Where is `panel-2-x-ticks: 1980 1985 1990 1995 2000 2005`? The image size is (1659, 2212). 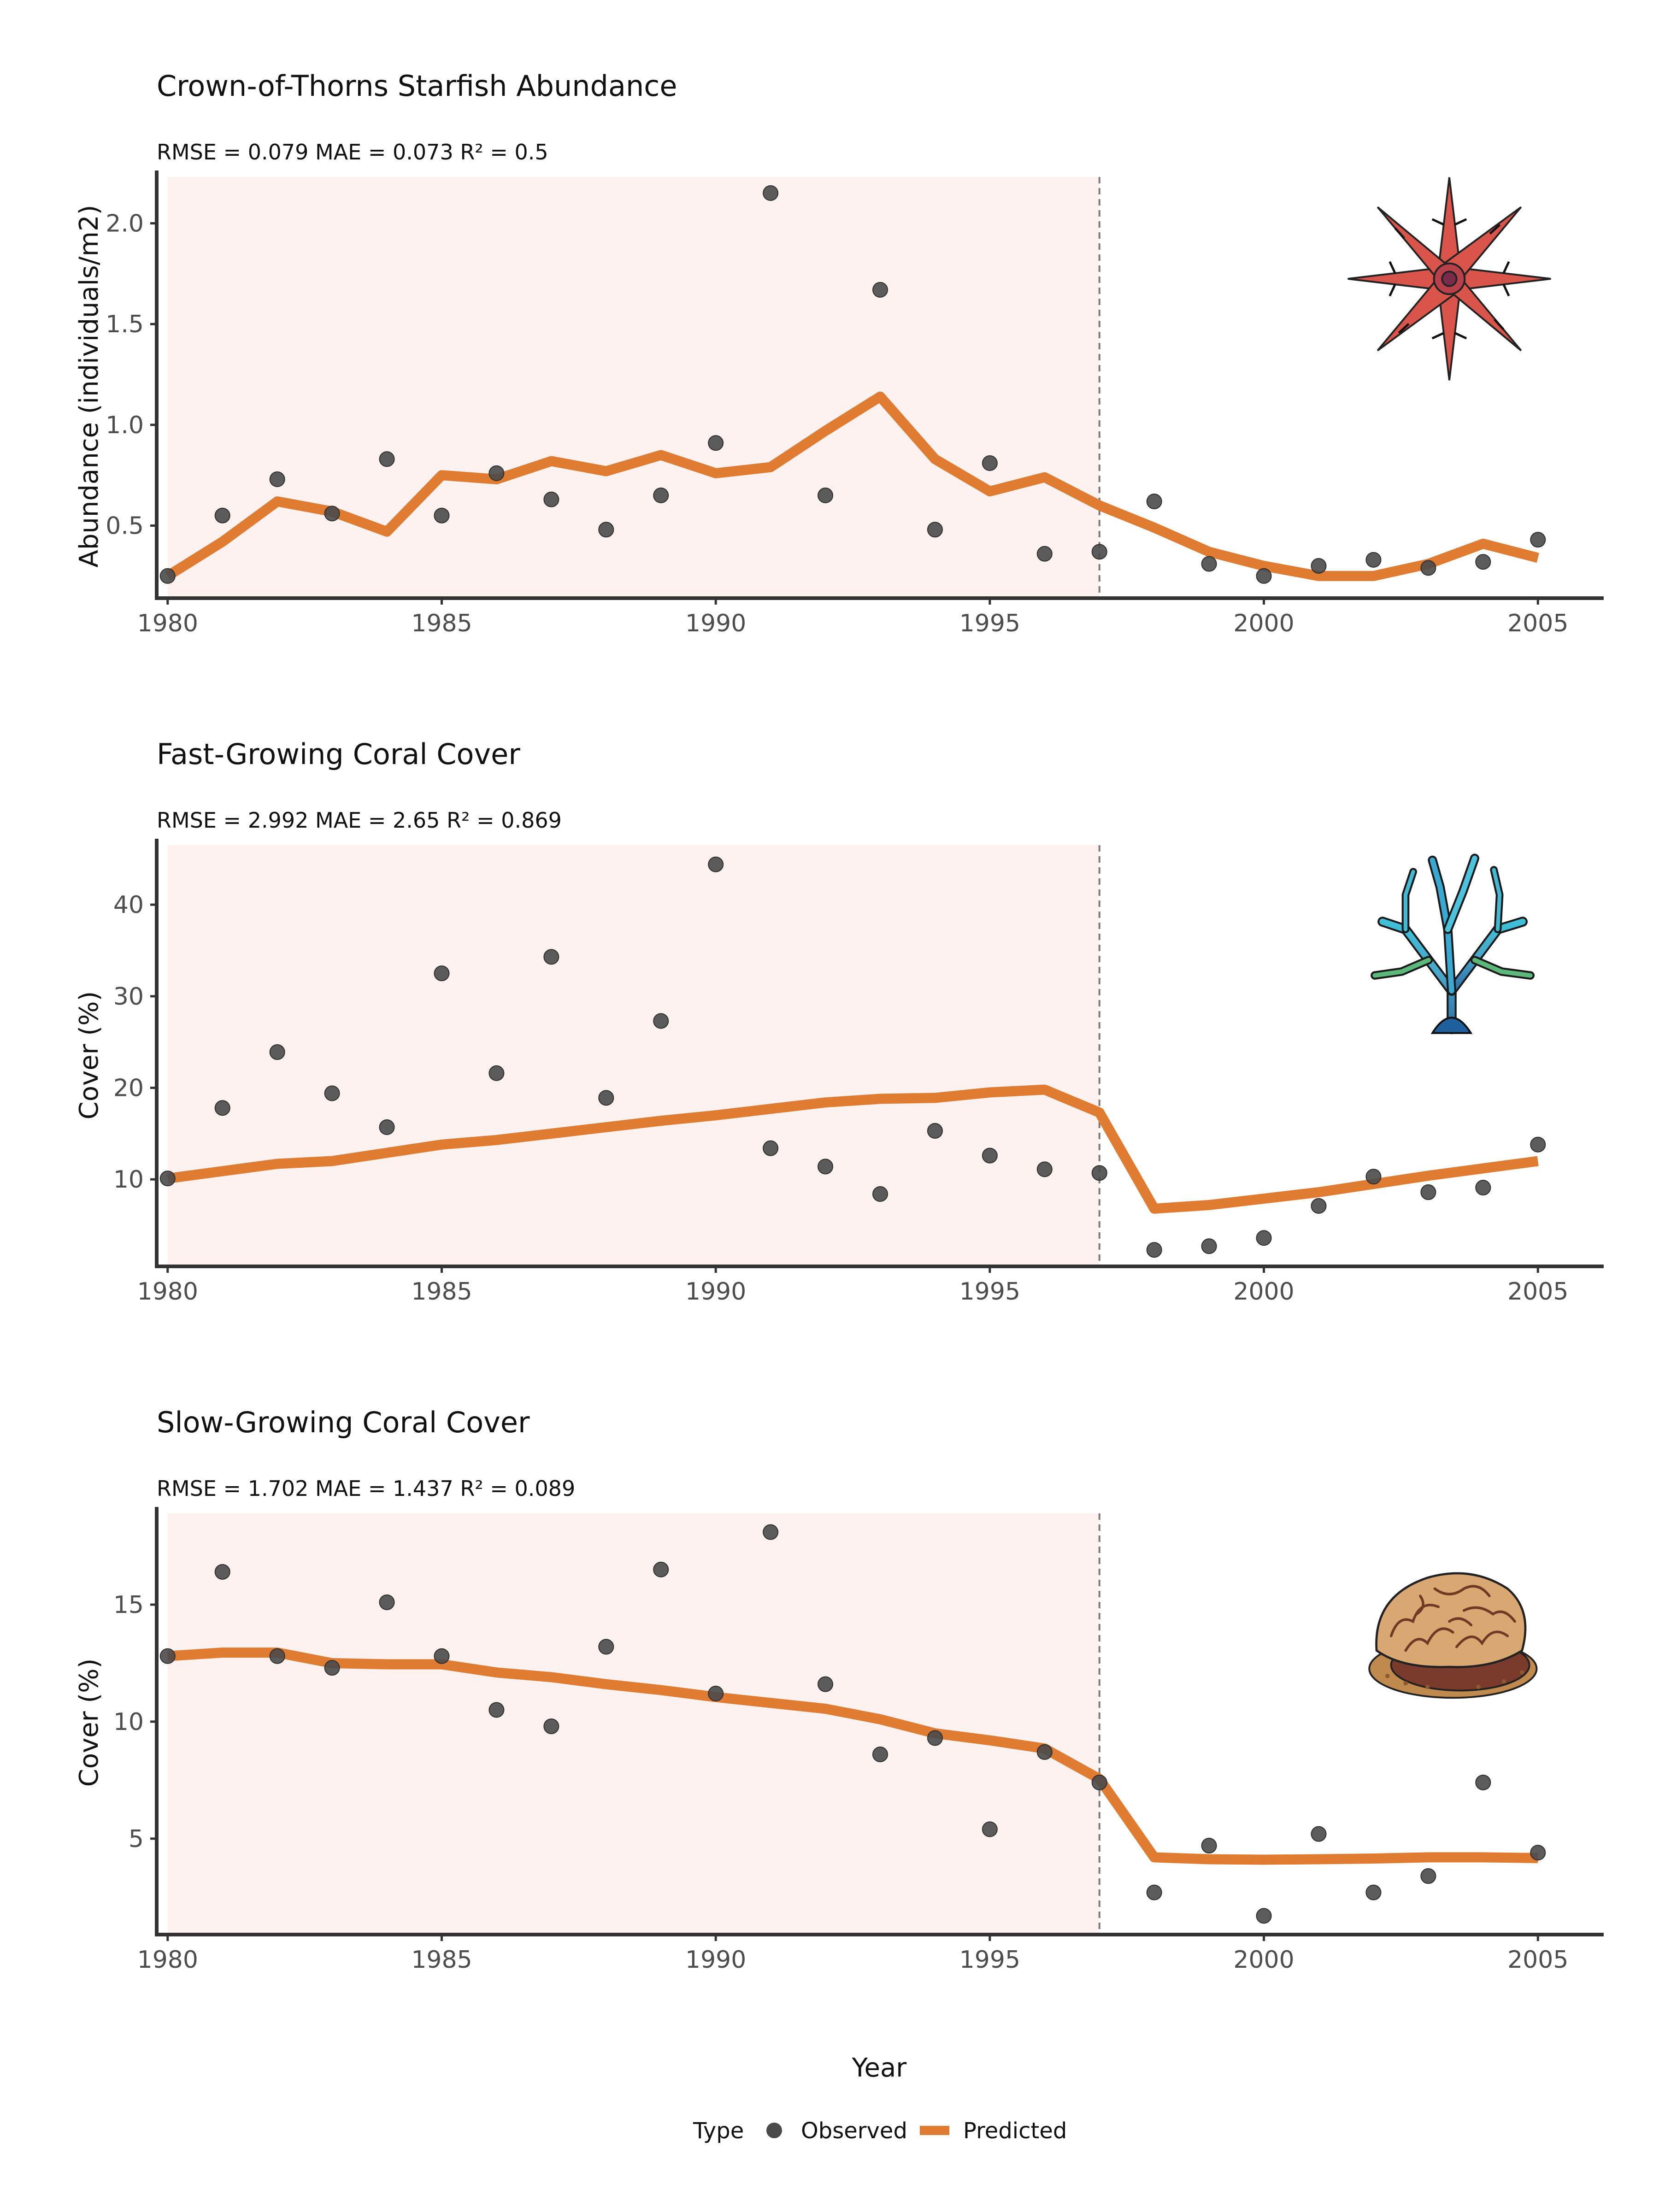 panel-2-x-ticks: 1980 1985 1990 1995 2000 2005 is located at coordinates (852, 1286).